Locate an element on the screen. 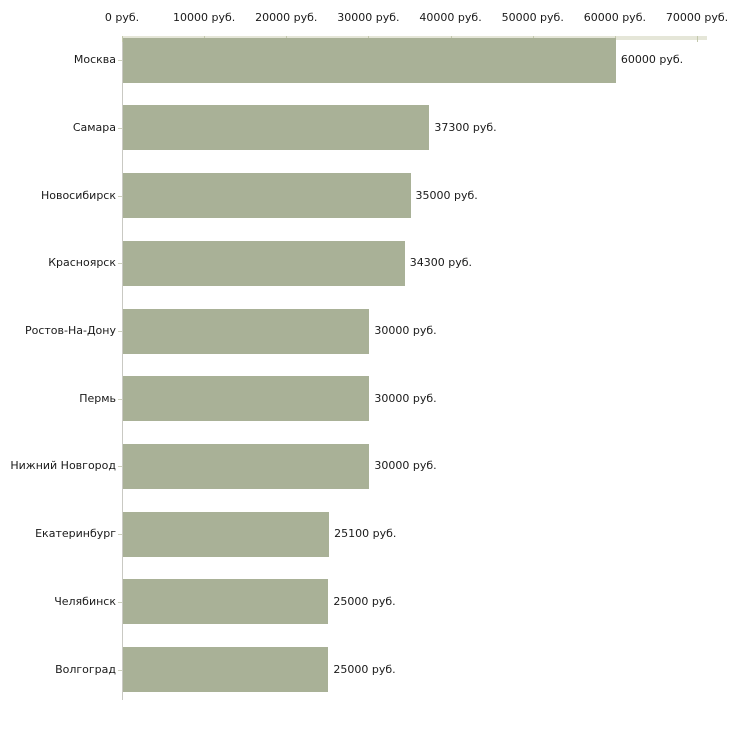  value-label: 25100 руб. is located at coordinates (365, 534).